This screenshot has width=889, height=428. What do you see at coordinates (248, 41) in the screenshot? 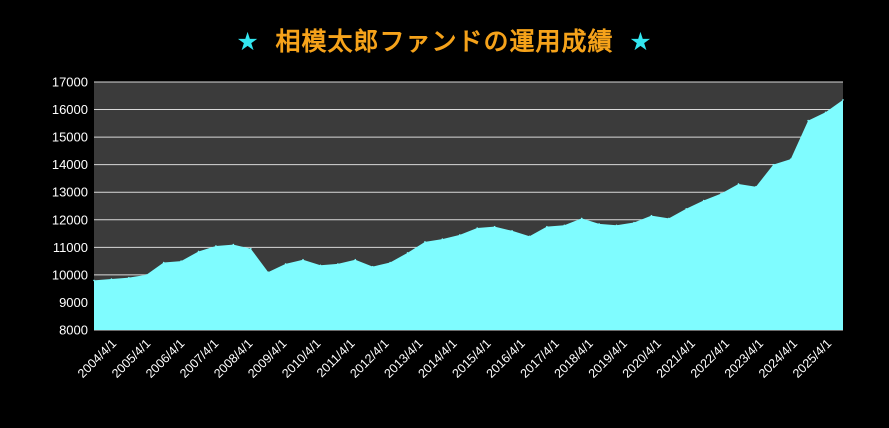
I see `star-icon-left: ★` at bounding box center [248, 41].